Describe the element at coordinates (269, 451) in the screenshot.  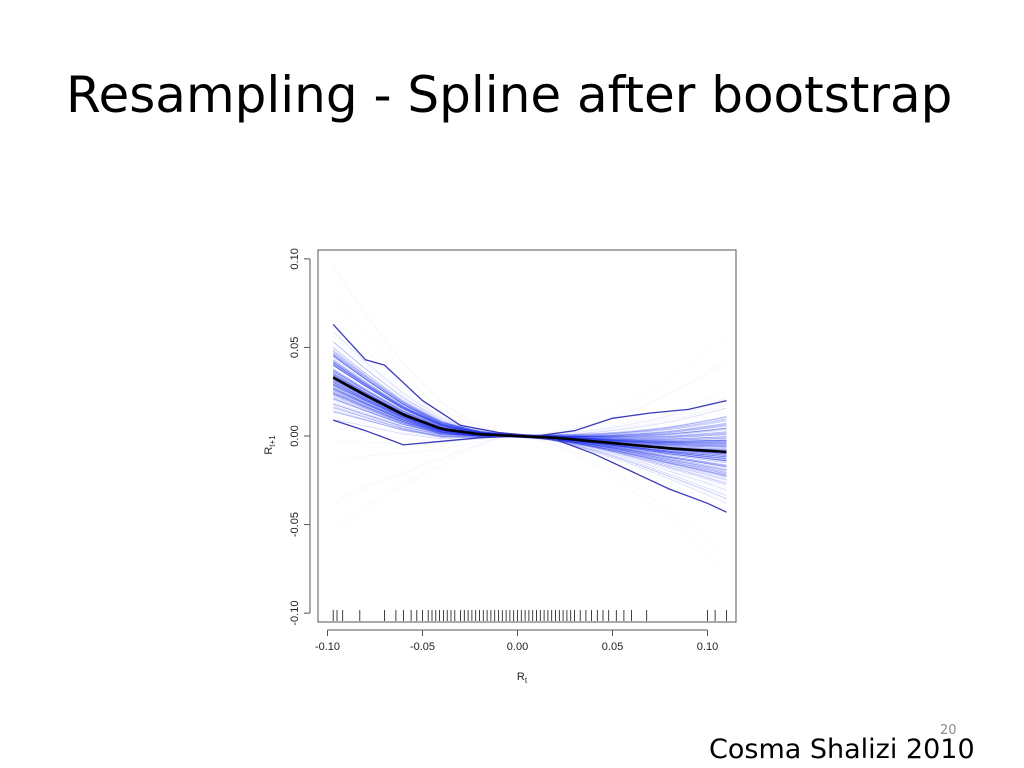
I see `y-axis-label-main: R` at that location.